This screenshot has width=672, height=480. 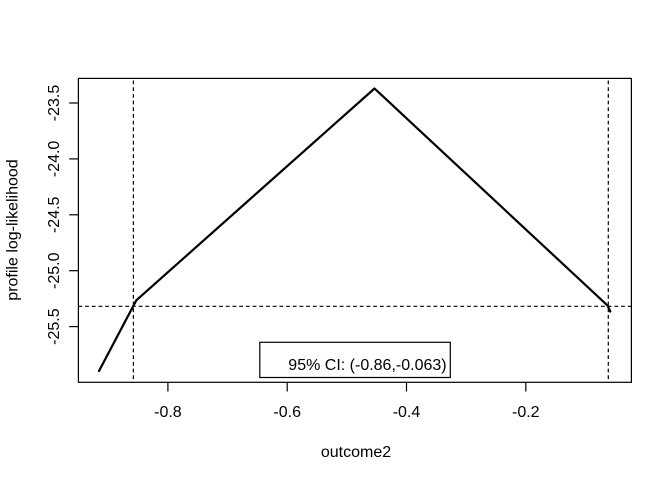 I want to click on svg-text: -25.0, so click(x=54, y=270).